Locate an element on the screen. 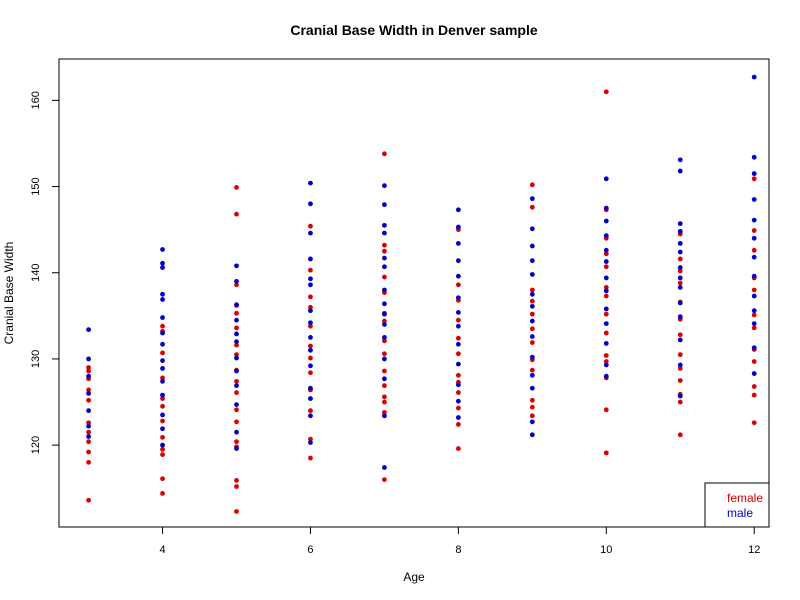 This screenshot has width=800, height=600. x-axis-label: Age is located at coordinates (414, 577).